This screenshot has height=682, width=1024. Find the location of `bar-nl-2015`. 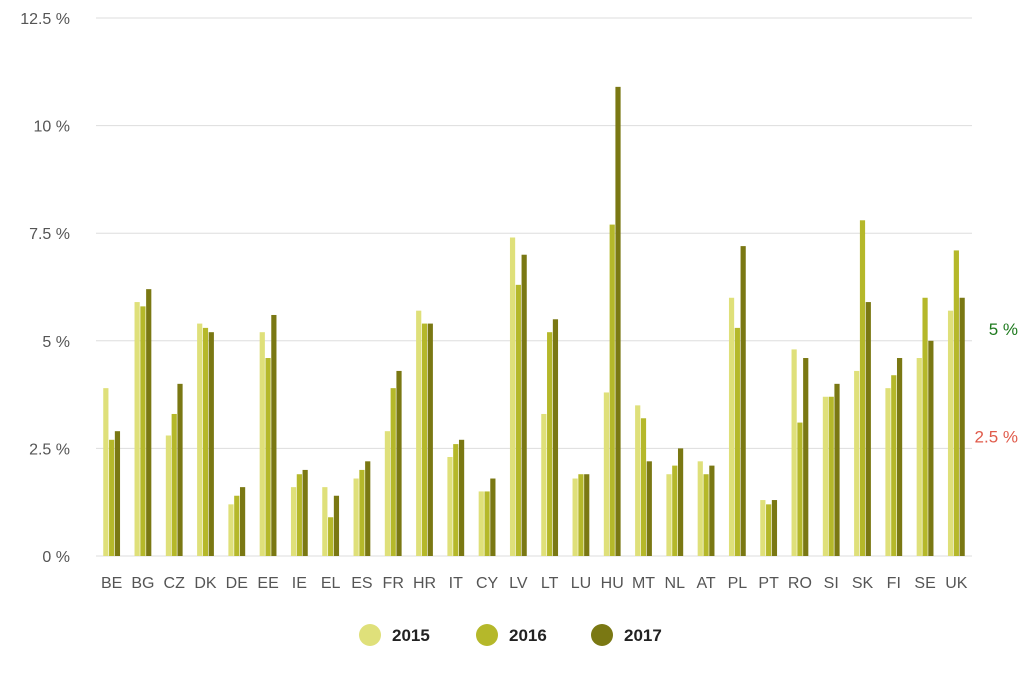

bar-nl-2015 is located at coordinates (669, 515).